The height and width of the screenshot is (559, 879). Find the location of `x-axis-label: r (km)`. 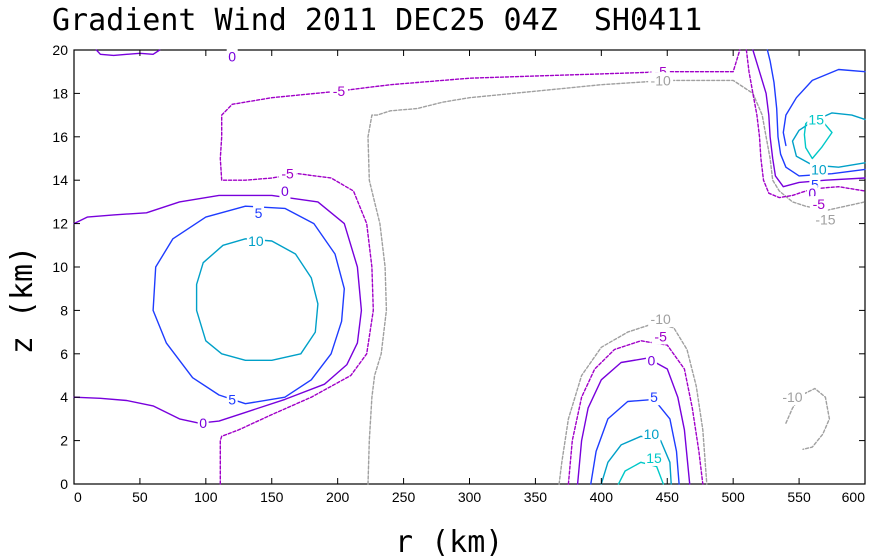

x-axis-label: r (km) is located at coordinates (449, 542).